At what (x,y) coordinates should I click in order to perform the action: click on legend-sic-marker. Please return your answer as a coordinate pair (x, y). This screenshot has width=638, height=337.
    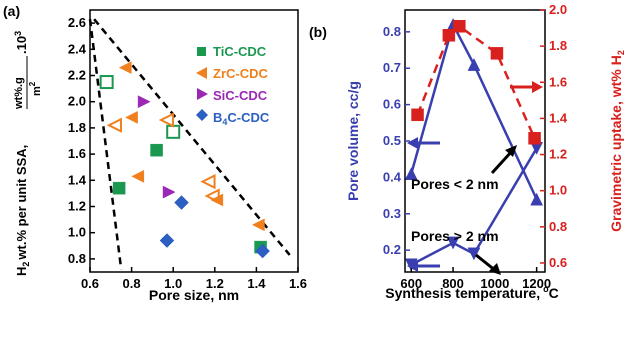
    Looking at the image, I should click on (202, 94).